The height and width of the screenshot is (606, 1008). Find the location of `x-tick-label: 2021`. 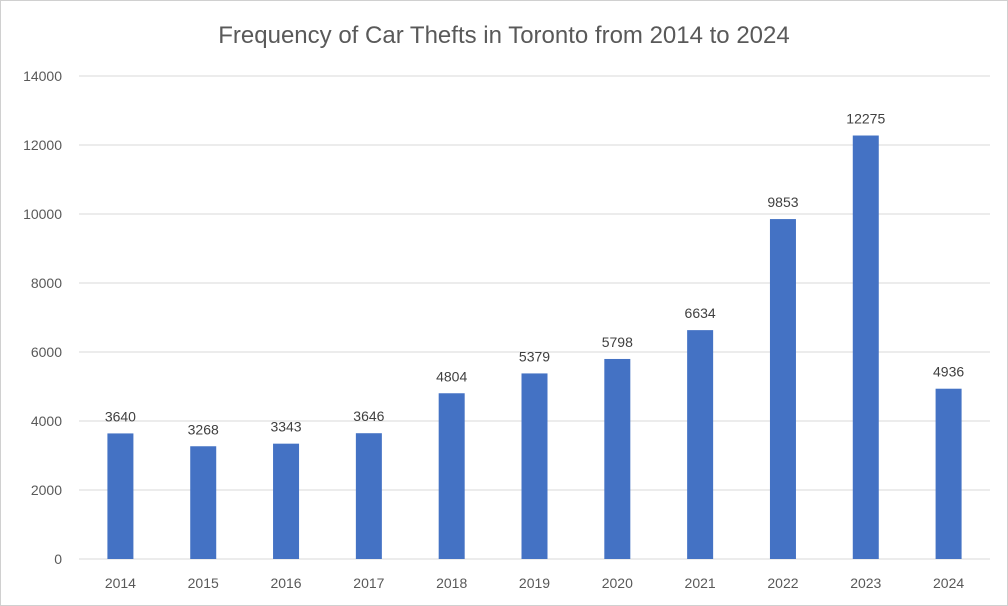

x-tick-label: 2021 is located at coordinates (700, 583).